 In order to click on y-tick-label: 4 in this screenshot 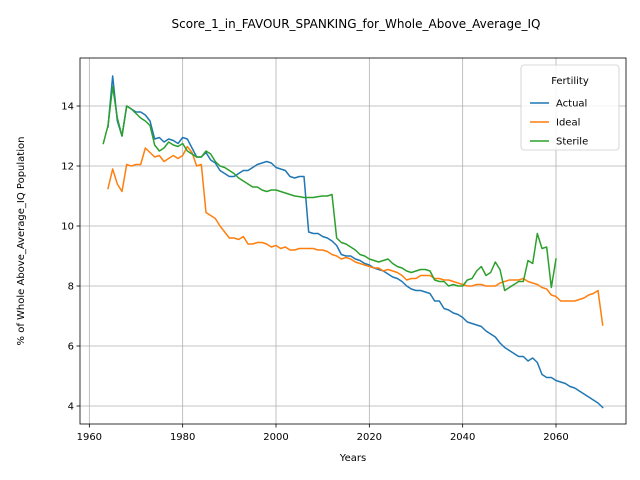, I will do `click(71, 407)`.